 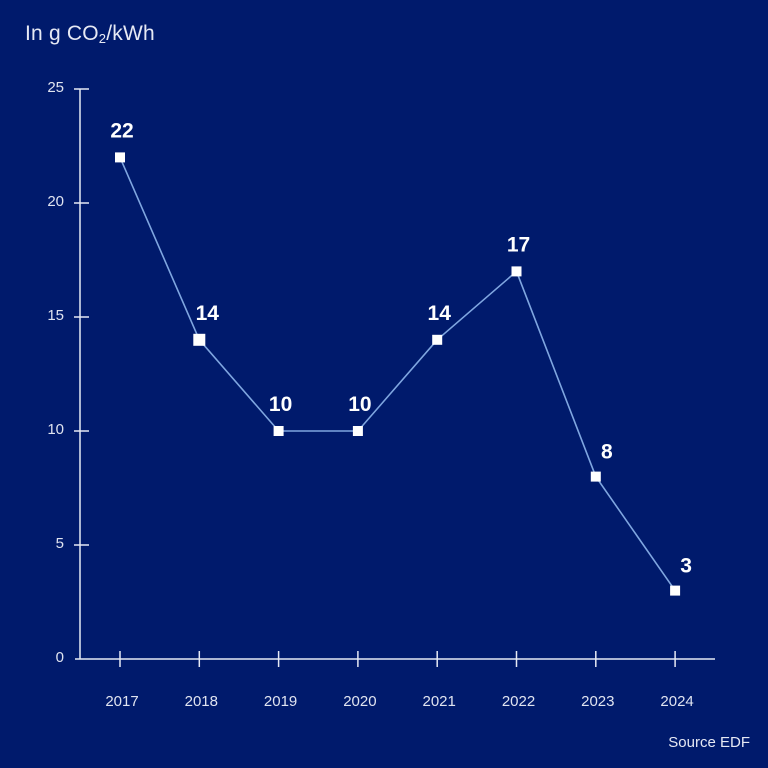 I want to click on y-tick-label: 15, so click(x=55, y=315).